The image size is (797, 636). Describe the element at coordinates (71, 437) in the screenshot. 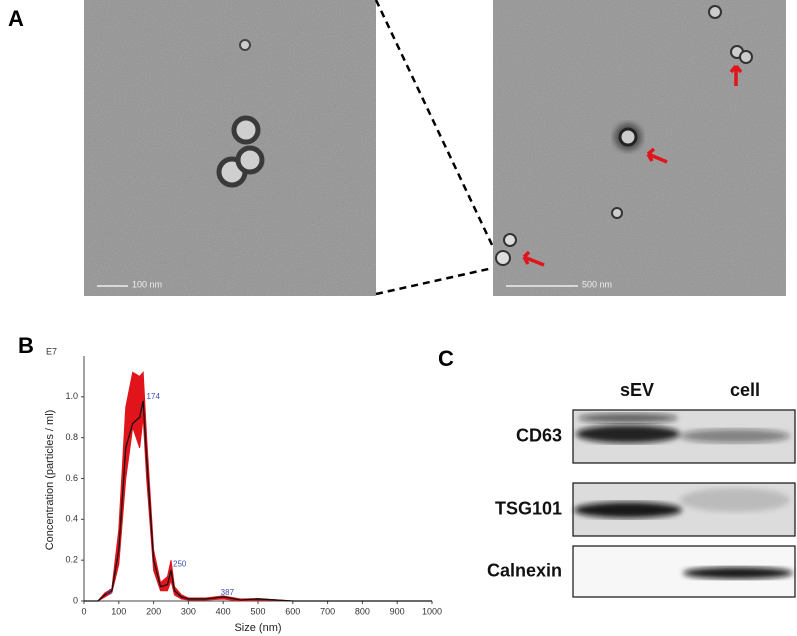

I see `y-tick-label: 0.8` at that location.